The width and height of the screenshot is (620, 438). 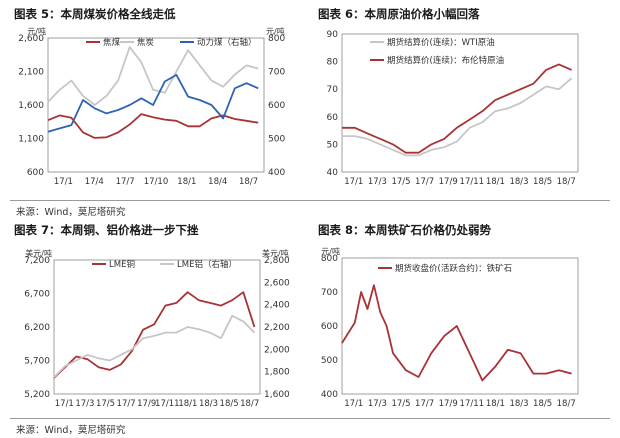 What do you see at coordinates (277, 395) in the screenshot?
I see `y-right-tick-label: 1,600` at bounding box center [277, 395].